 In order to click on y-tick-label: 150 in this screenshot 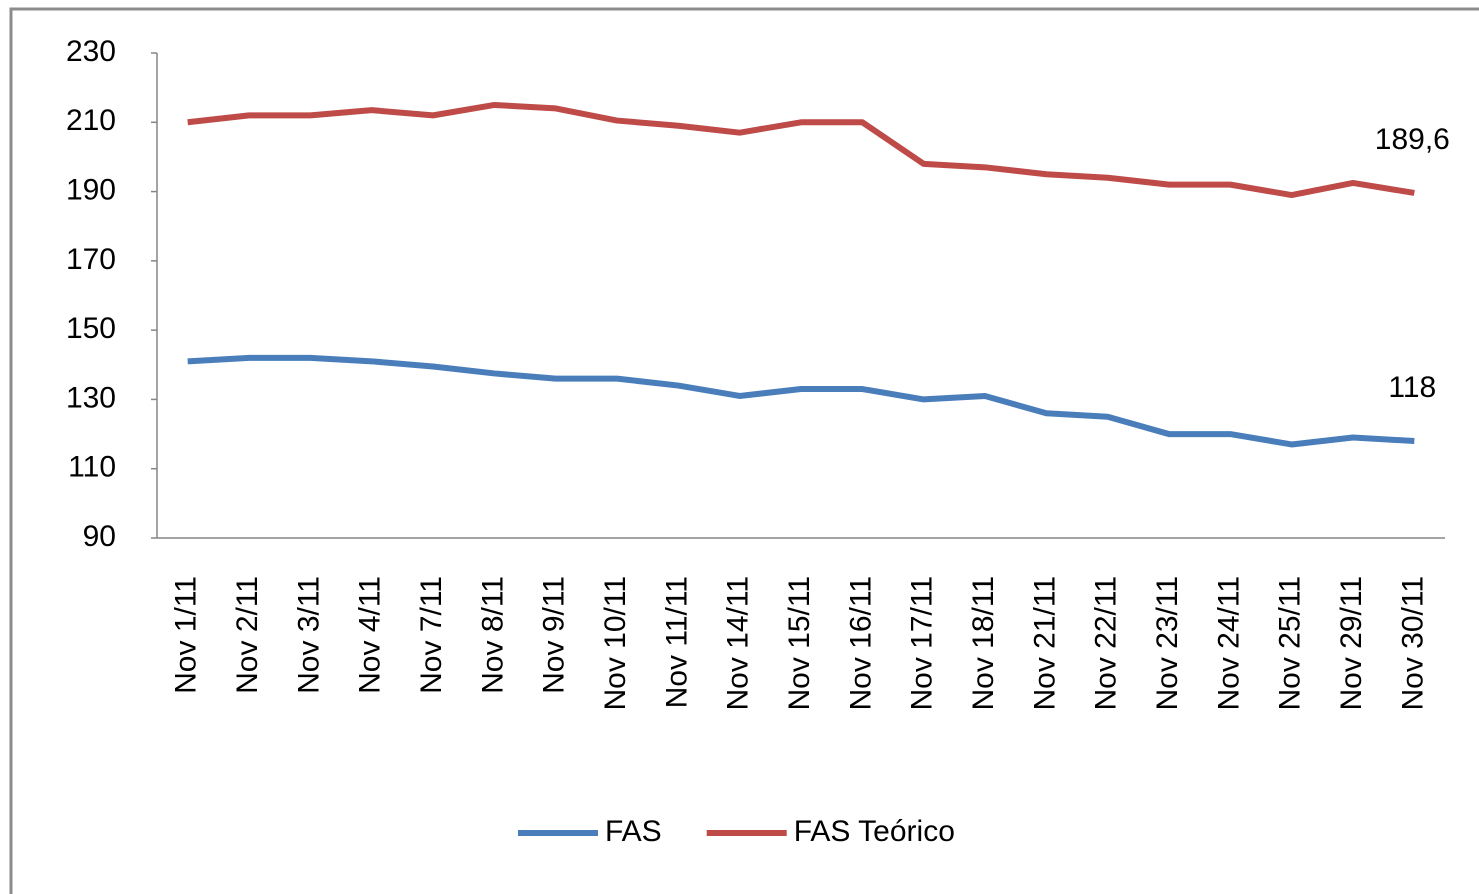, I will do `click(91, 328)`.